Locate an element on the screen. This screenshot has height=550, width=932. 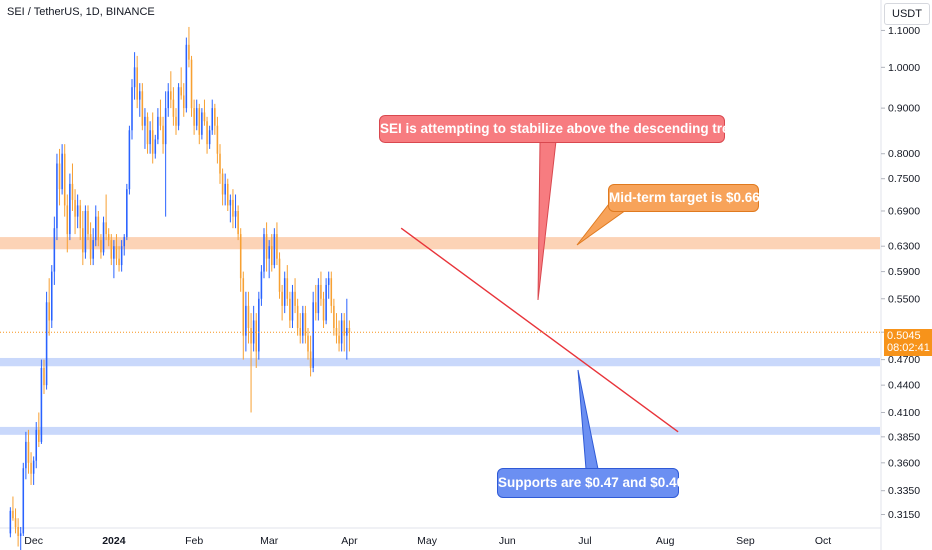
x-tick-label: May is located at coordinates (427, 541).